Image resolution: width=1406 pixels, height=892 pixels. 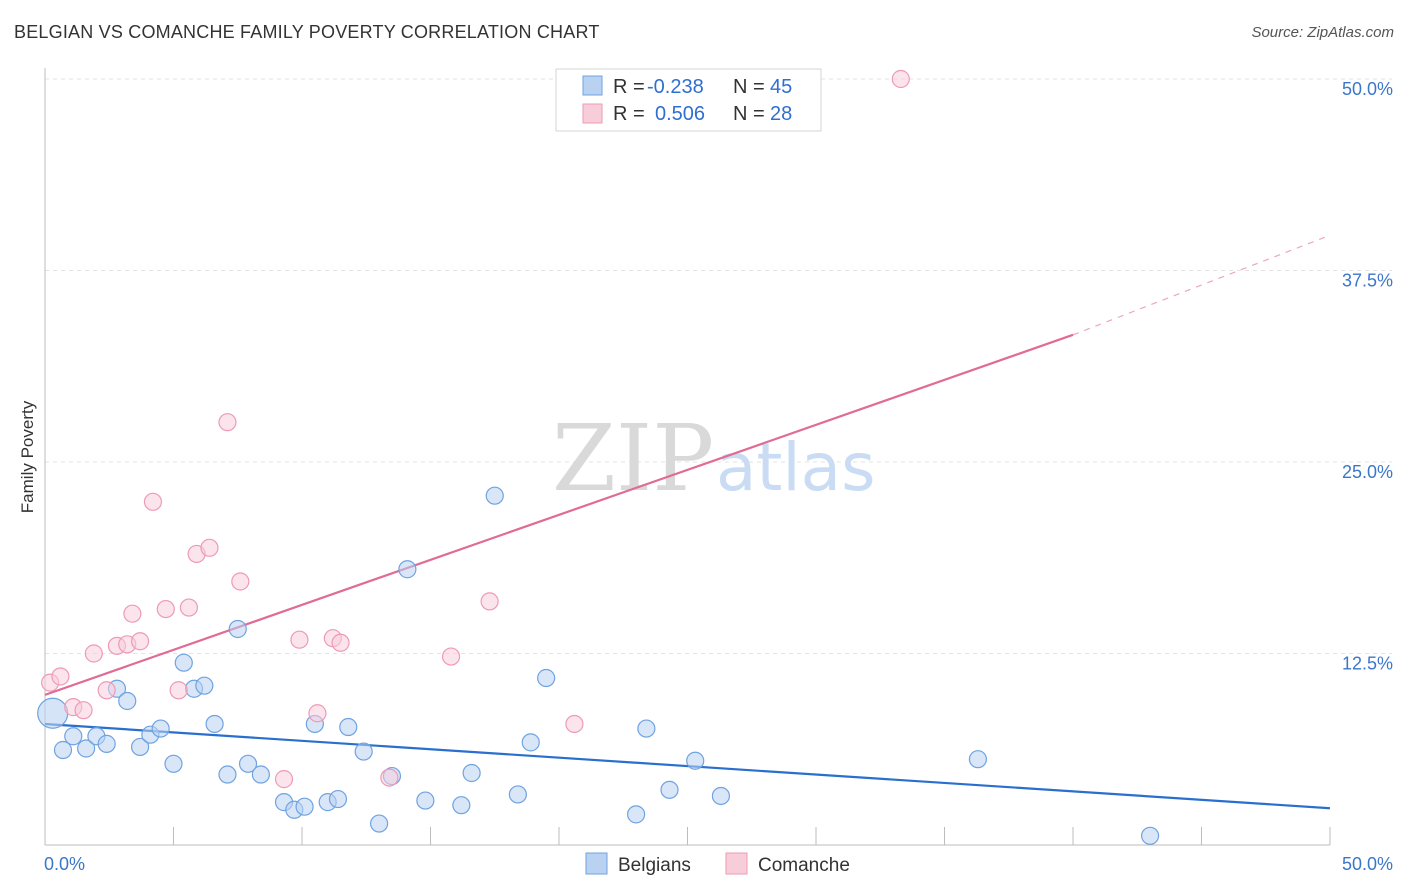 What do you see at coordinates (688, 100) in the screenshot?
I see `legend: R = -0.238 N = 45 R = 0.506 N = 28` at bounding box center [688, 100].